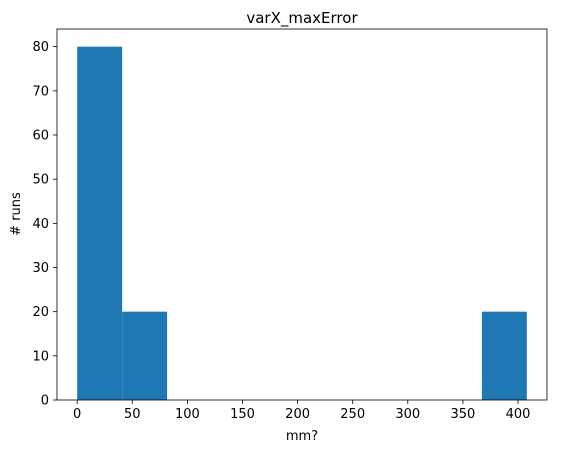 This screenshot has width=563, height=453. Describe the element at coordinates (40, 224) in the screenshot. I see `y-tick-label-4: 40` at that location.